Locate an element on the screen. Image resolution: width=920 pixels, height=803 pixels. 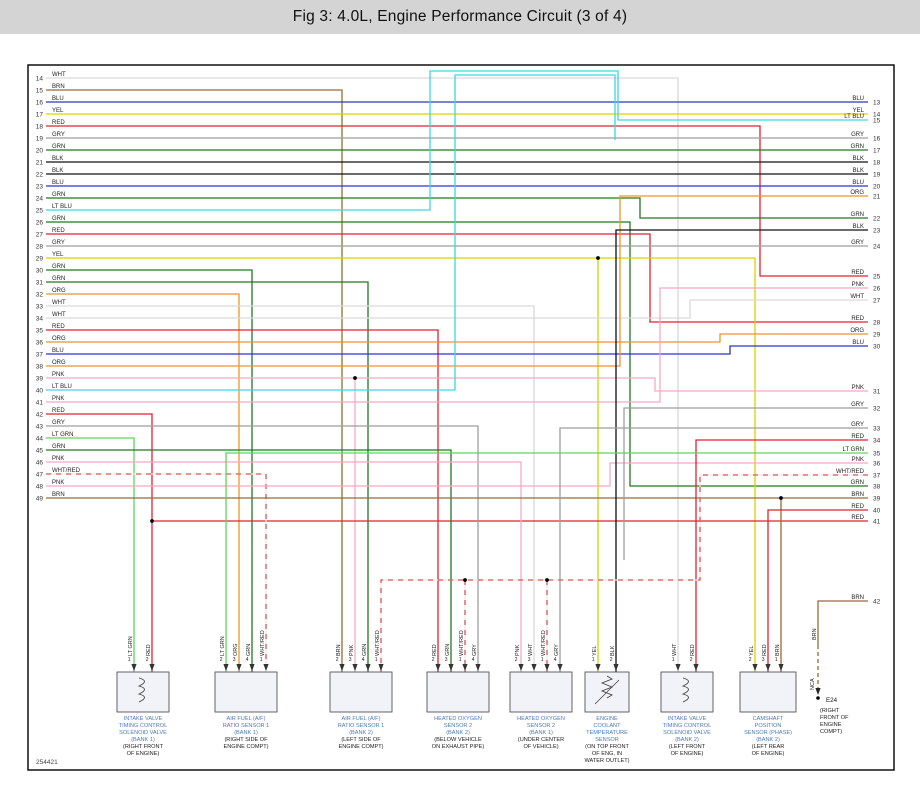
wire-L27 is located at coordinates (457, 278).